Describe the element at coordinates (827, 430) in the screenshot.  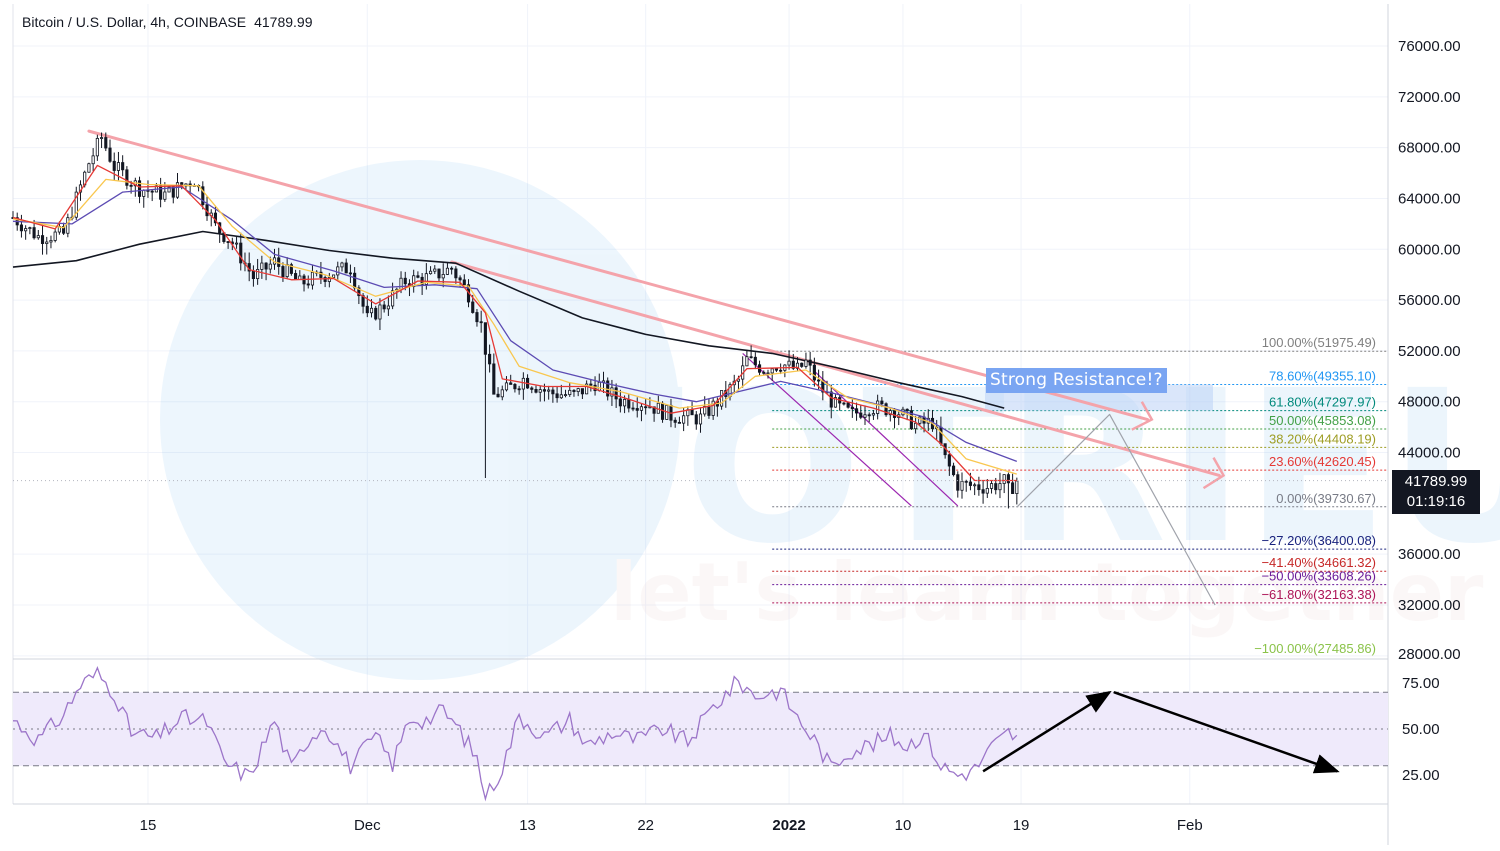
I see `channel-line` at that location.